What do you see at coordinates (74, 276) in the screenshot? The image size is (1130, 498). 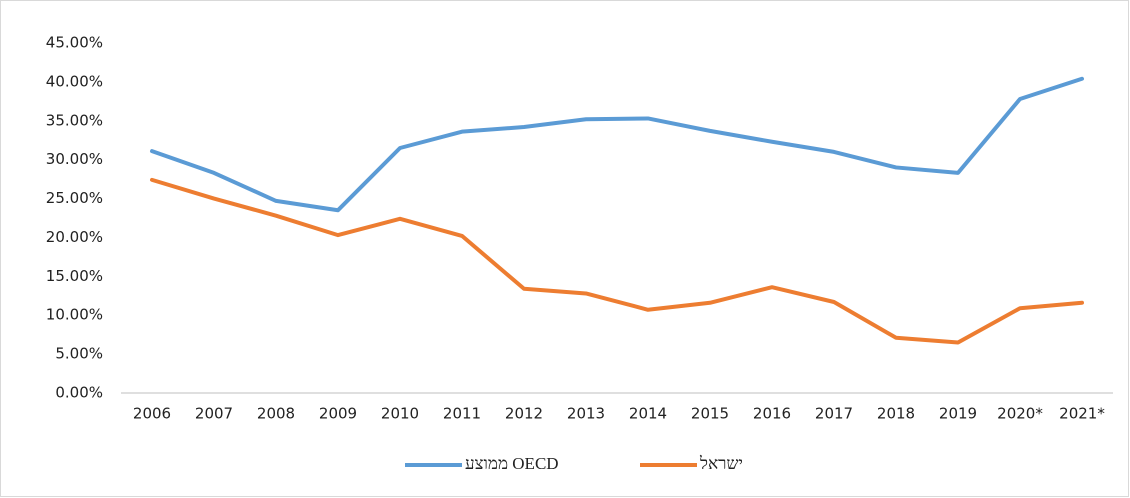 I see `y-tick-label: 15.00%` at bounding box center [74, 276].